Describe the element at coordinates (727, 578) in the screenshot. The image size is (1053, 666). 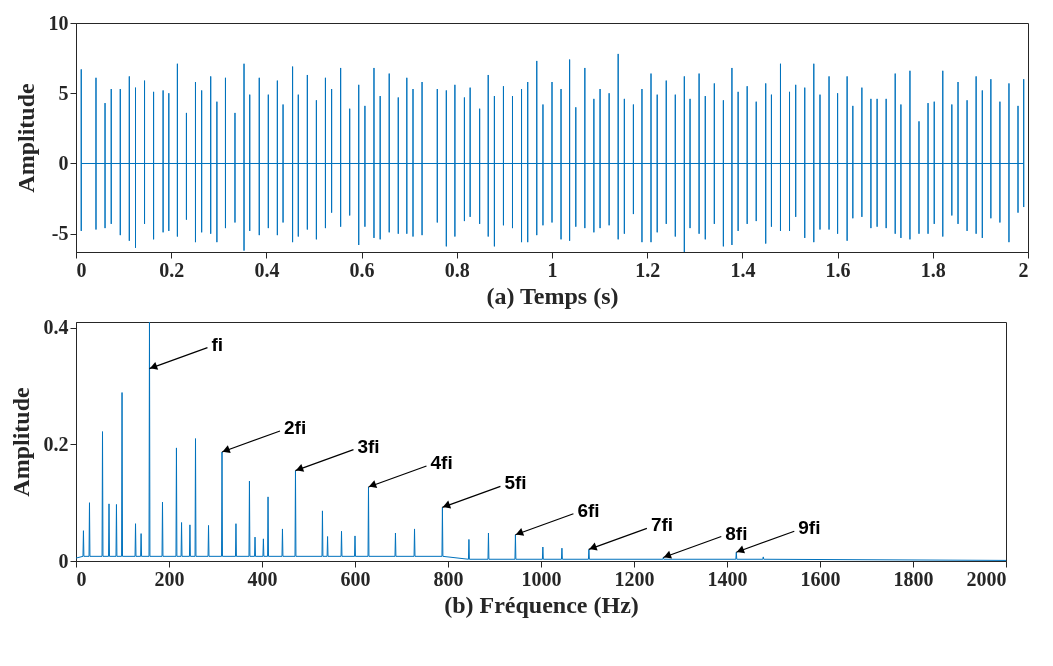
I see `x-tick-label: 1400` at that location.